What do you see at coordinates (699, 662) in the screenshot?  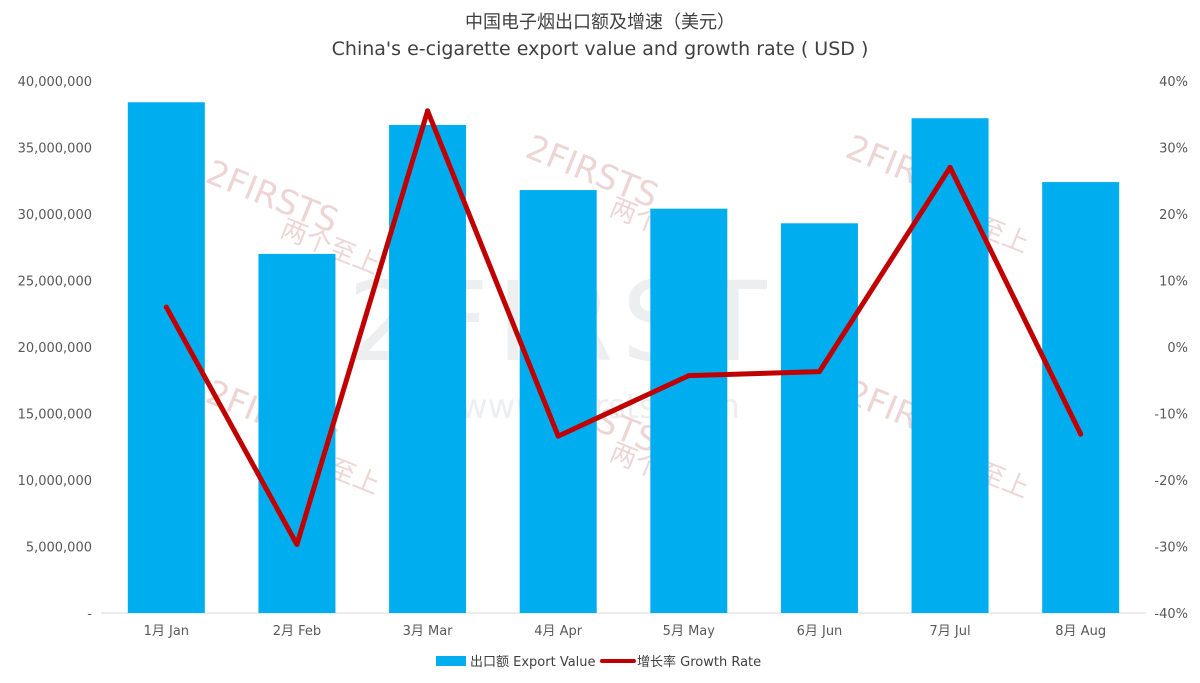 I see `legend-label-growth: 增长率 Growth Rate` at bounding box center [699, 662].